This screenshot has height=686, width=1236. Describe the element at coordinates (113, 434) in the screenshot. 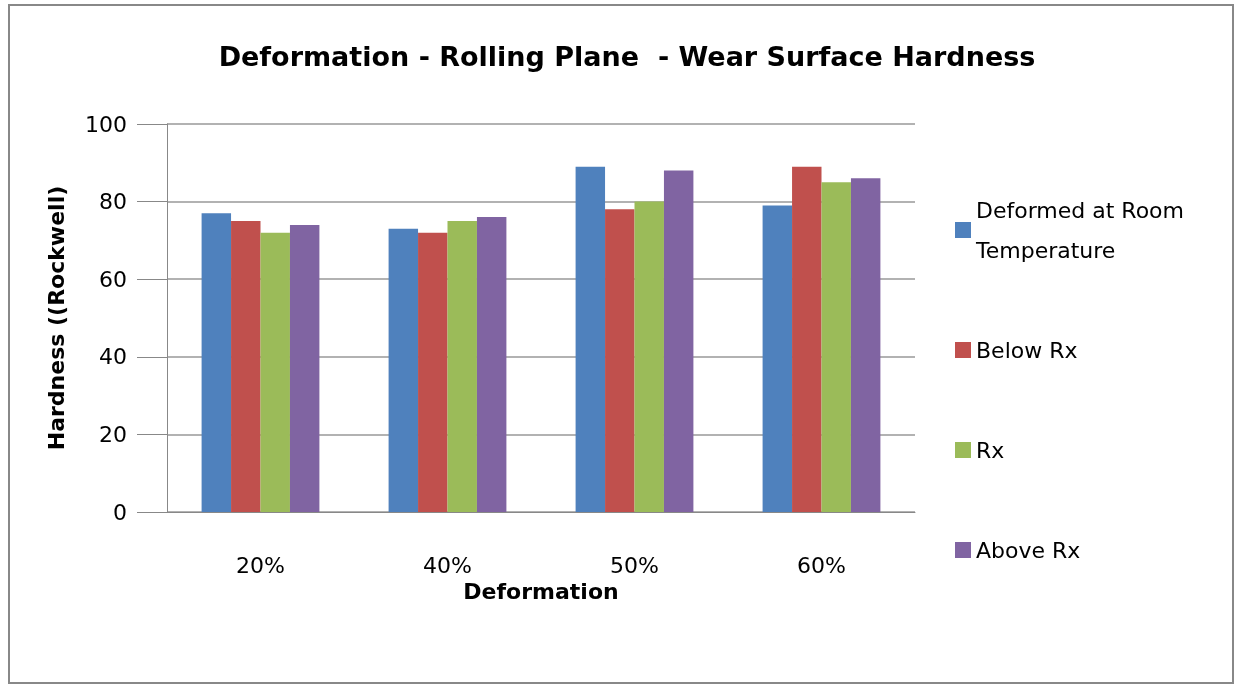

I see `y-tick-label: 20` at that location.